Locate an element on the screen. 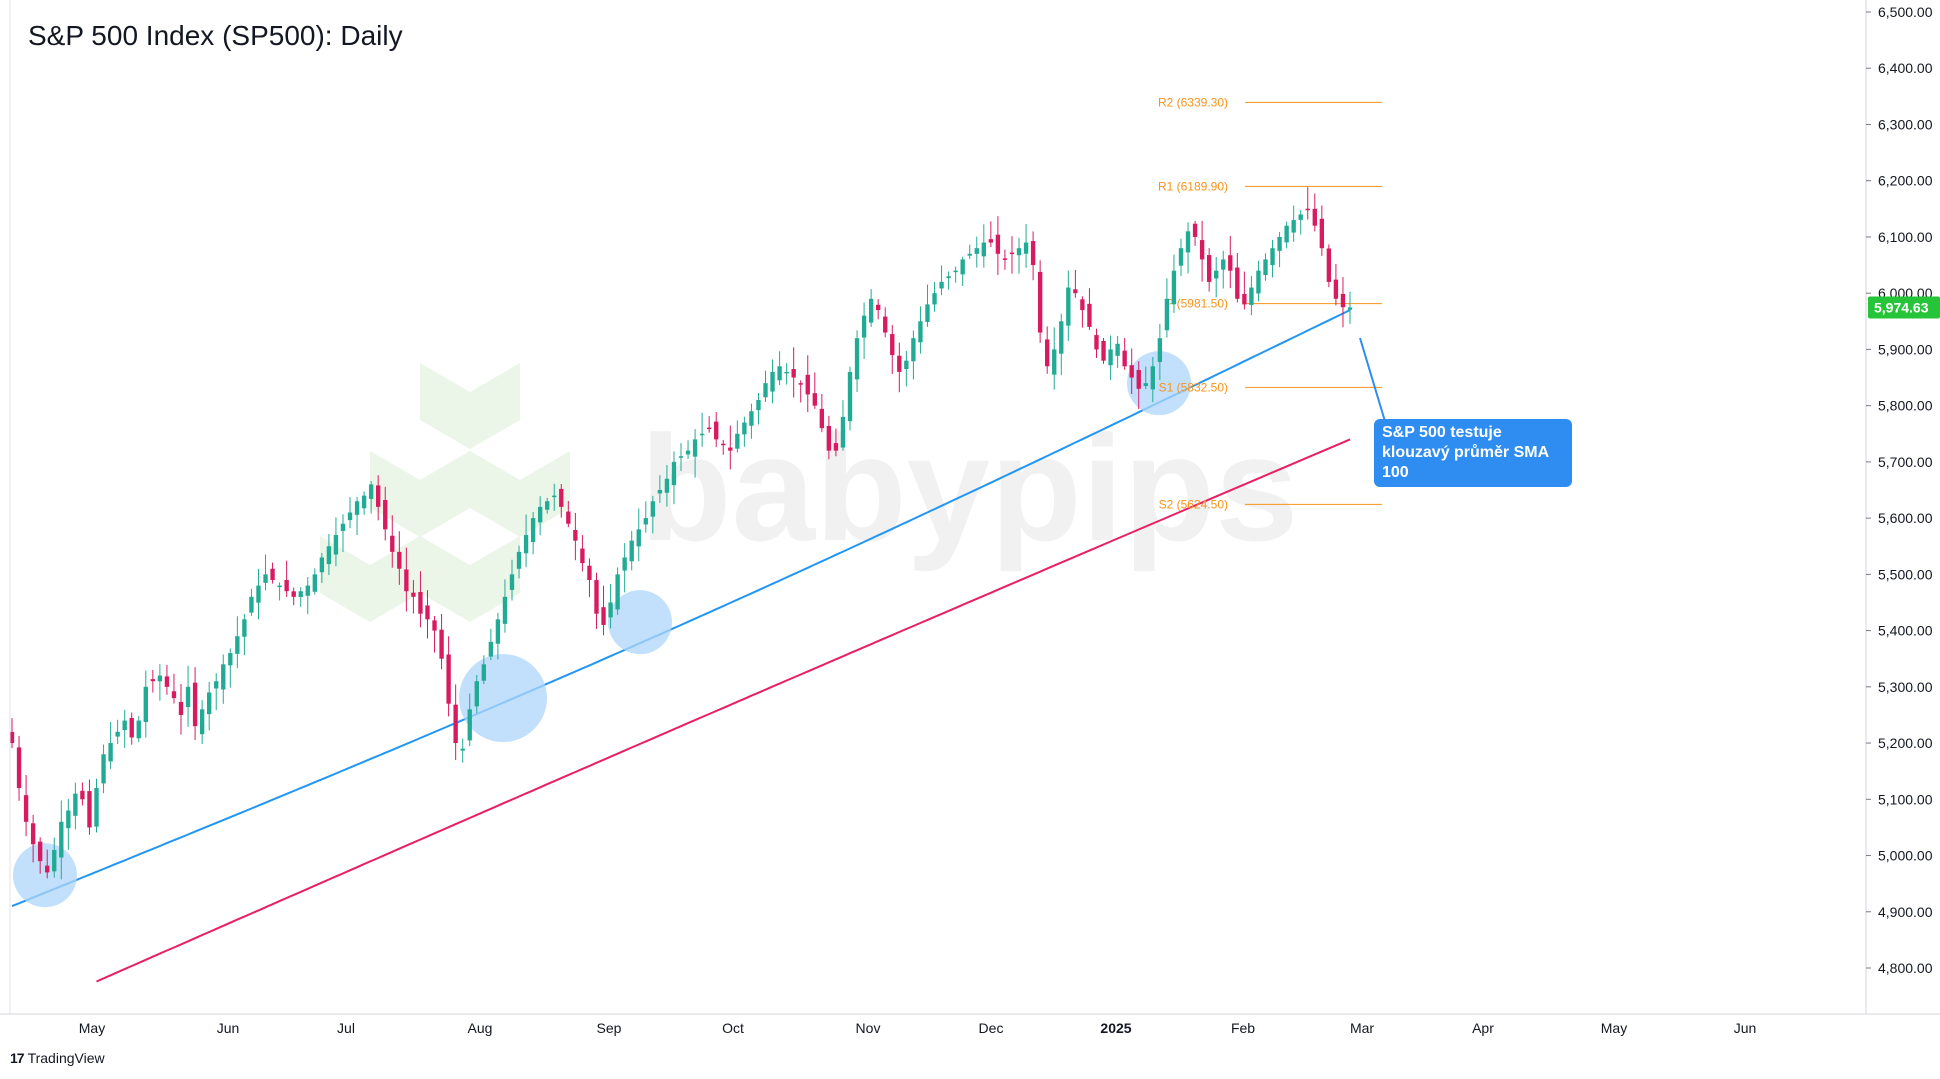  y-tick-label: 5,300.00 is located at coordinates (1905, 687).